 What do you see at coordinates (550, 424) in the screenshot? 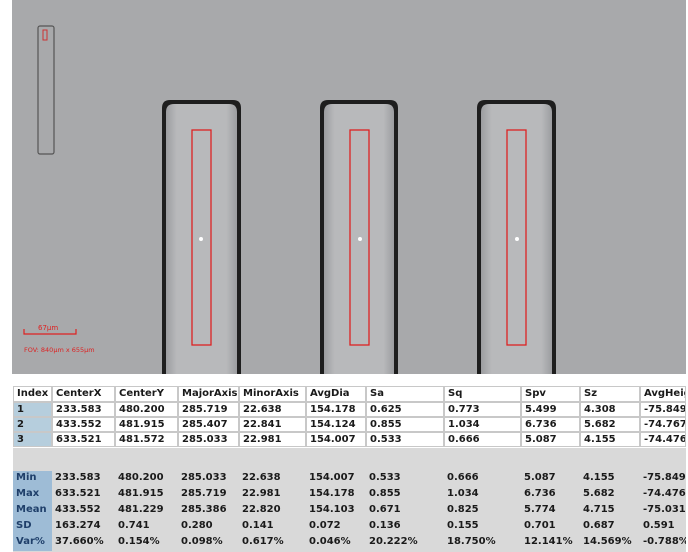
I see `data-cell: 6.736` at bounding box center [550, 424].